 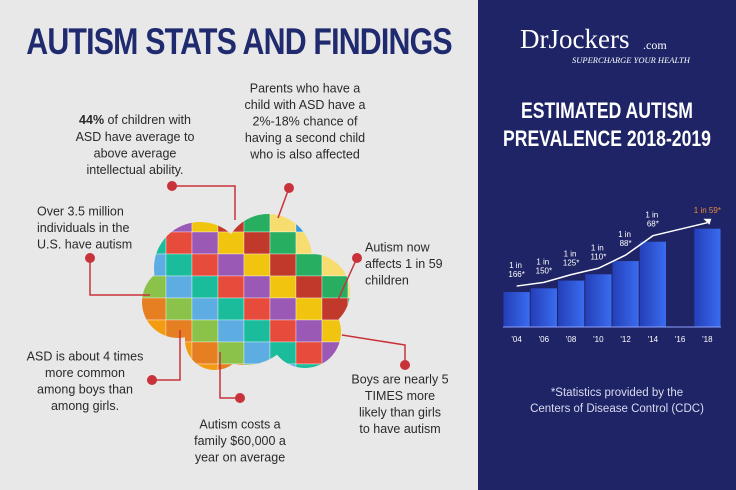 I want to click on brand-name: DrJockers, so click(x=574, y=39).